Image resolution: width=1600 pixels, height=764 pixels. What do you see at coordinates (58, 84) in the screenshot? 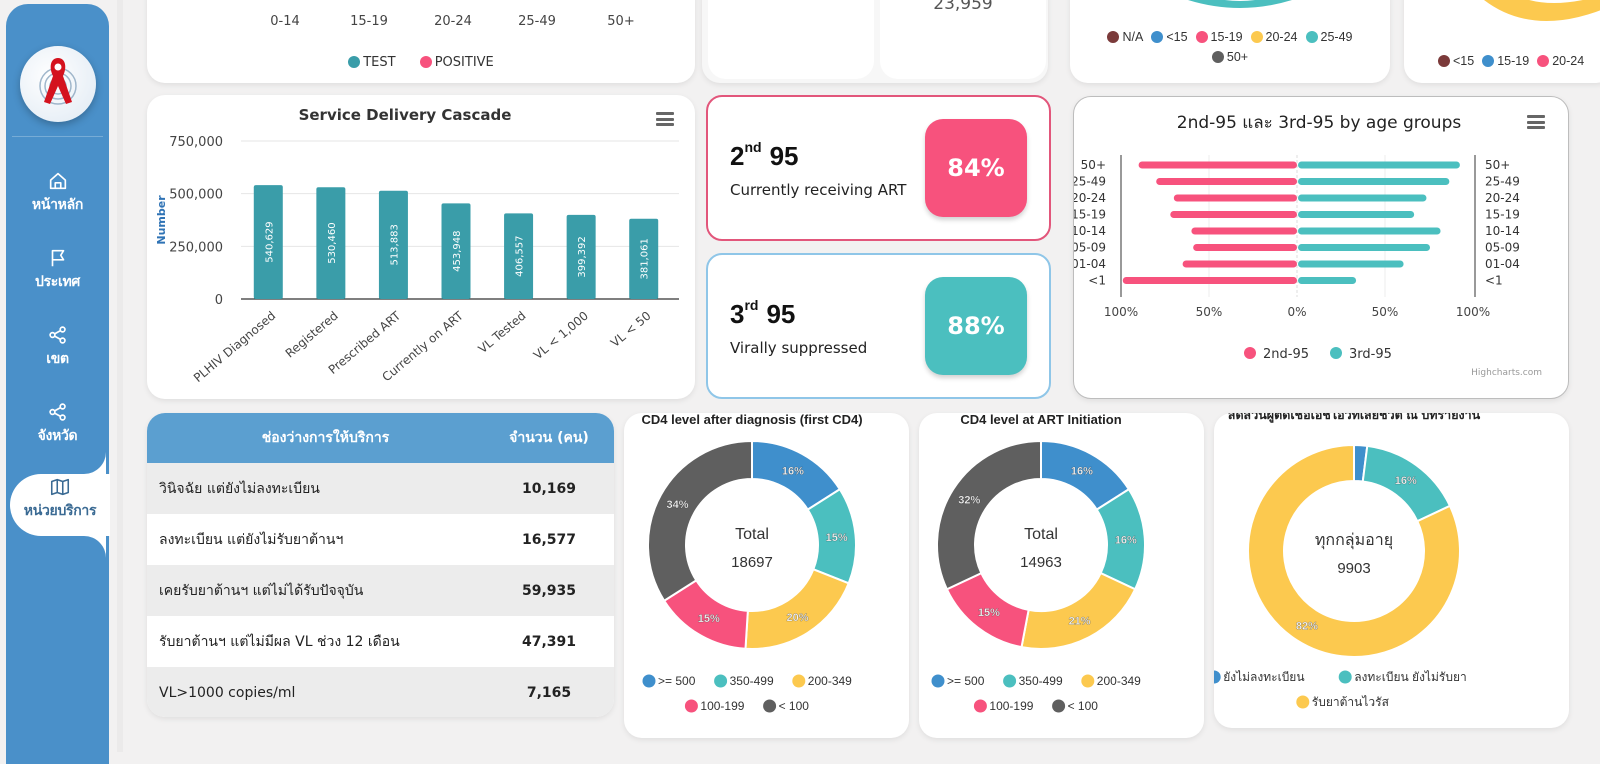
I see `red-ribbon-logo` at bounding box center [58, 84].